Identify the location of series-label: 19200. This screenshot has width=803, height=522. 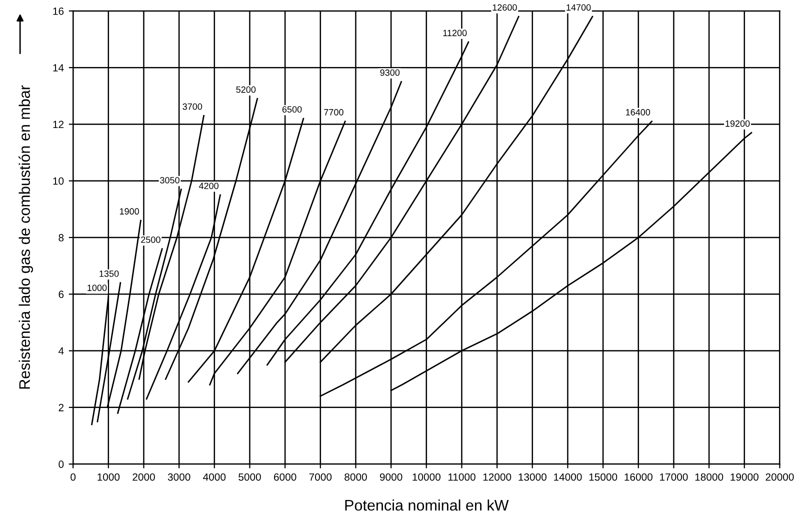
(738, 123).